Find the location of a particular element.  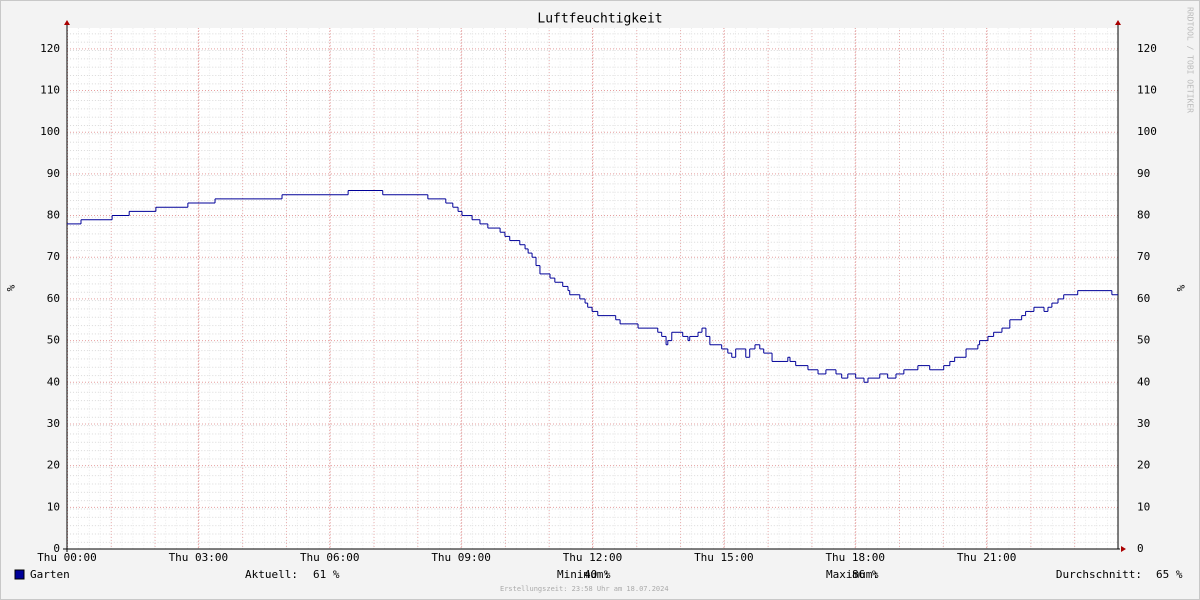

stat-label: Maximum: is located at coordinates (852, 574).